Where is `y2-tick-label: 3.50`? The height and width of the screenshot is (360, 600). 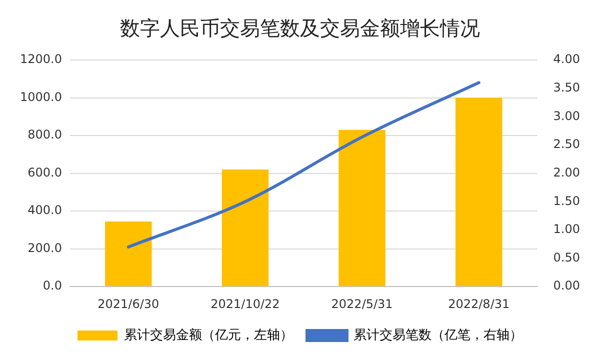 y2-tick-label: 3.50 is located at coordinates (566, 87).